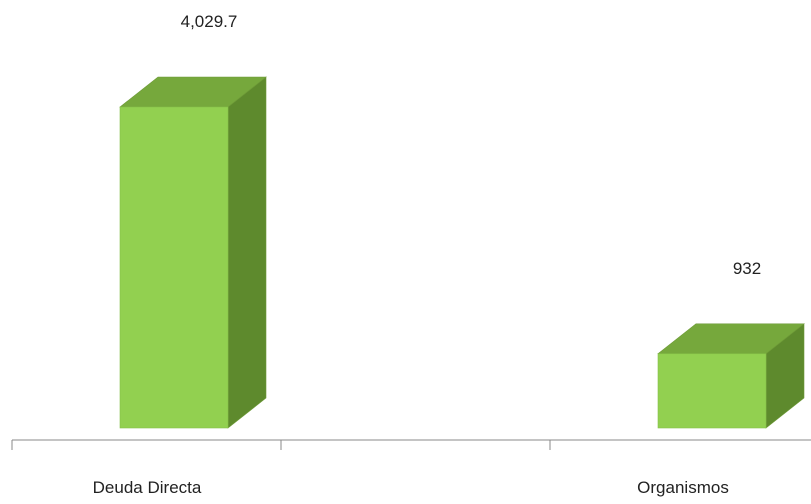 This screenshot has height=504, width=811. Describe the element at coordinates (747, 268) in the screenshot. I see `data-label: 932` at that location.